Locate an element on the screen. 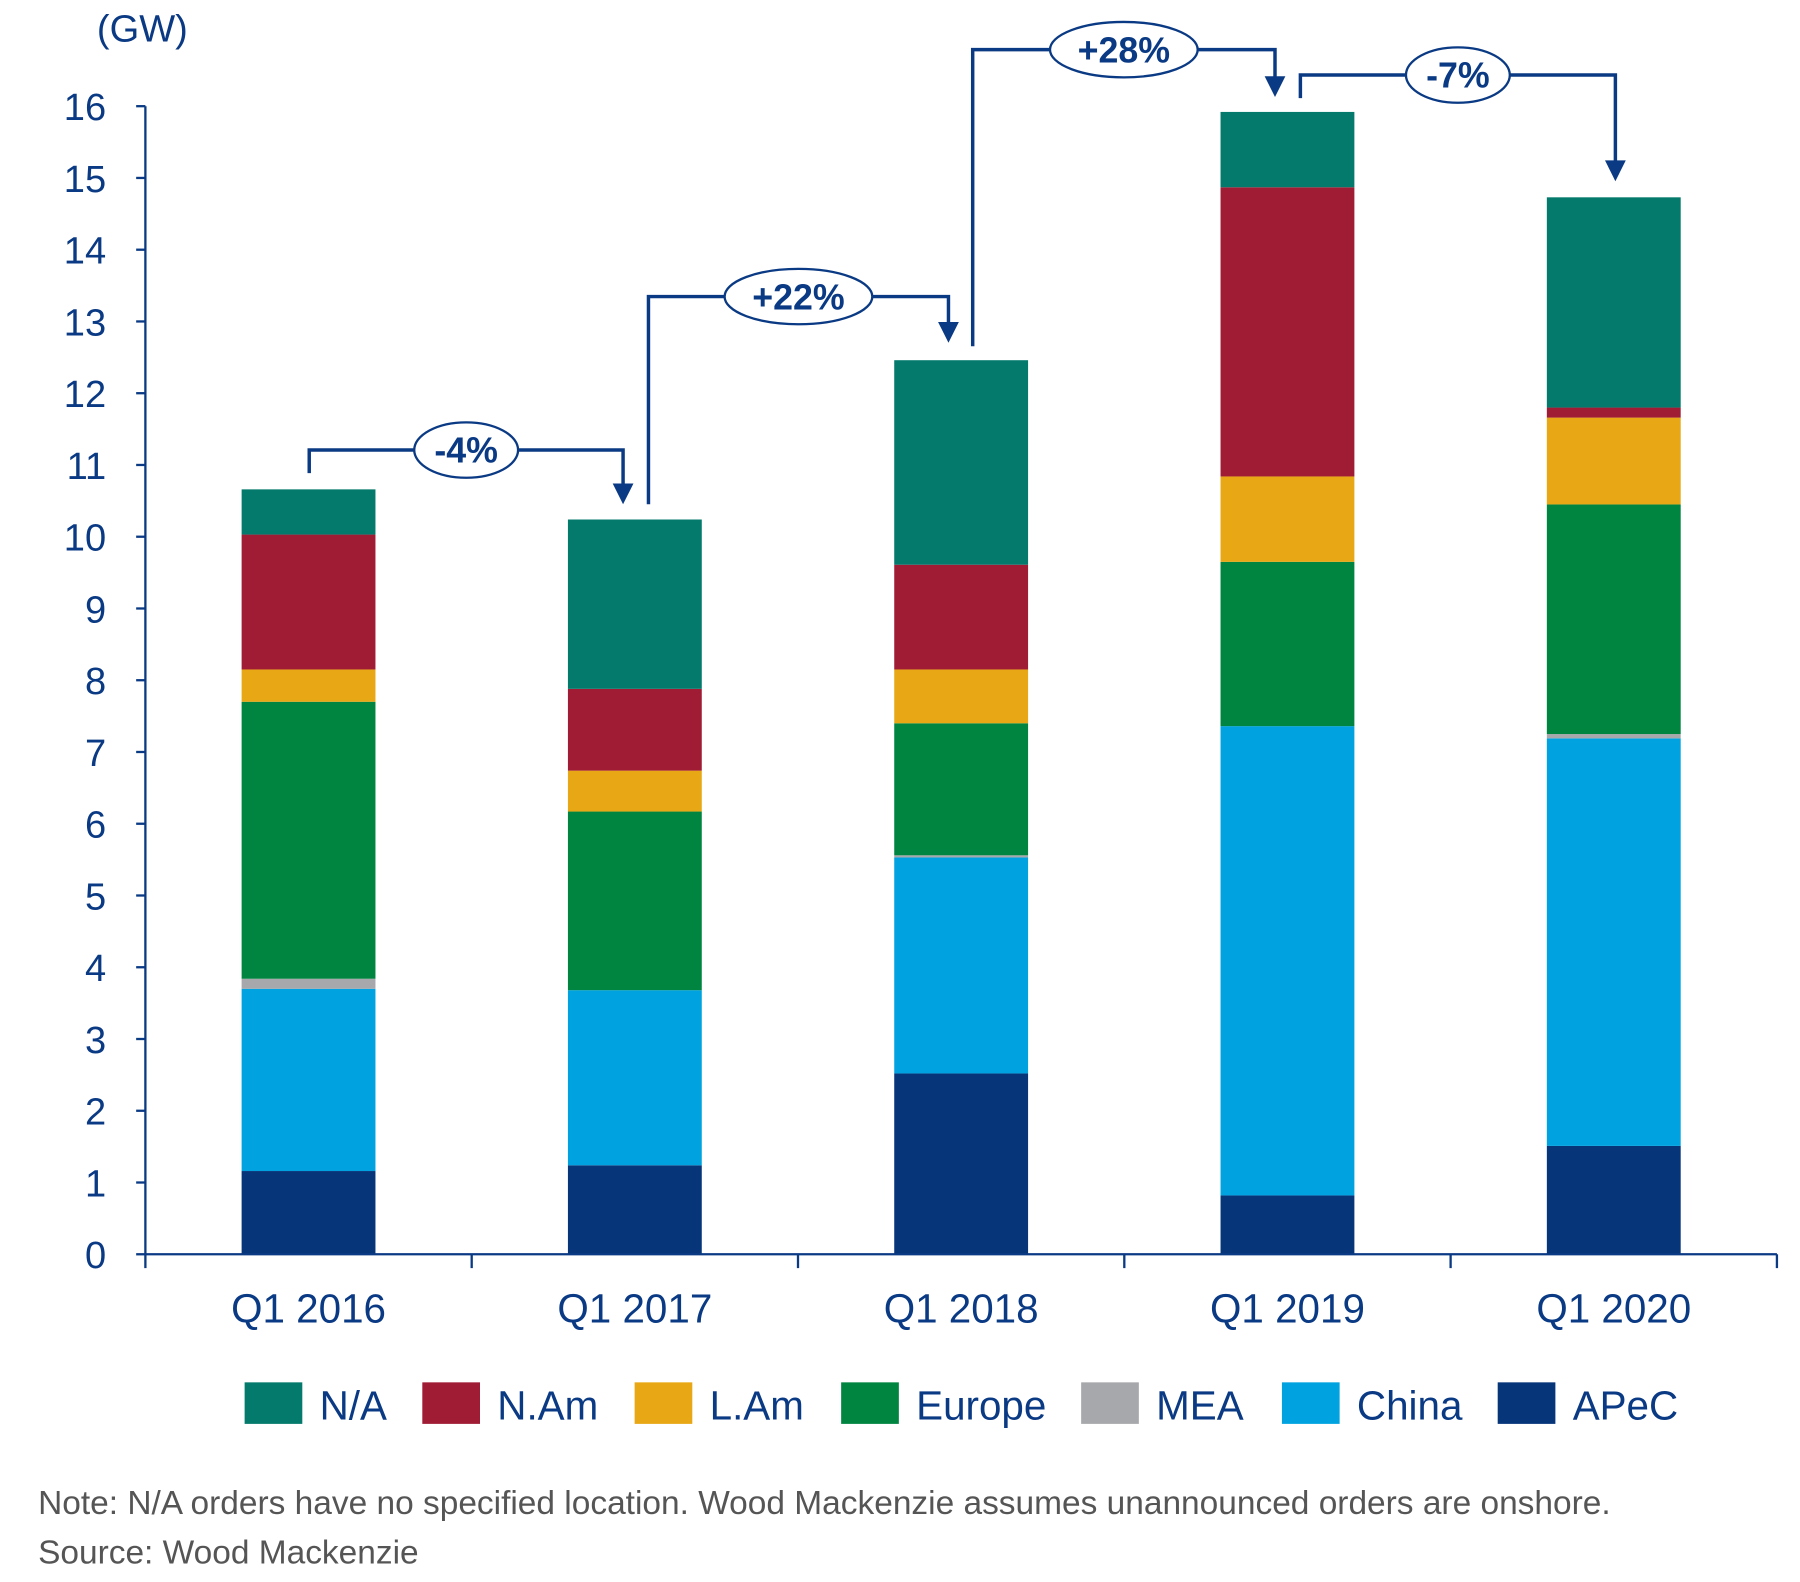 This screenshot has width=1800, height=1582. source-note: Source: Wood Mackenzie is located at coordinates (228, 1553).